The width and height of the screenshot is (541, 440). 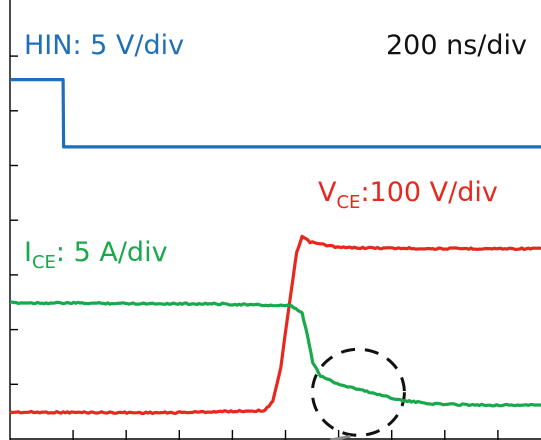 I want to click on vce-label-subscript: CE, so click(x=348, y=202).